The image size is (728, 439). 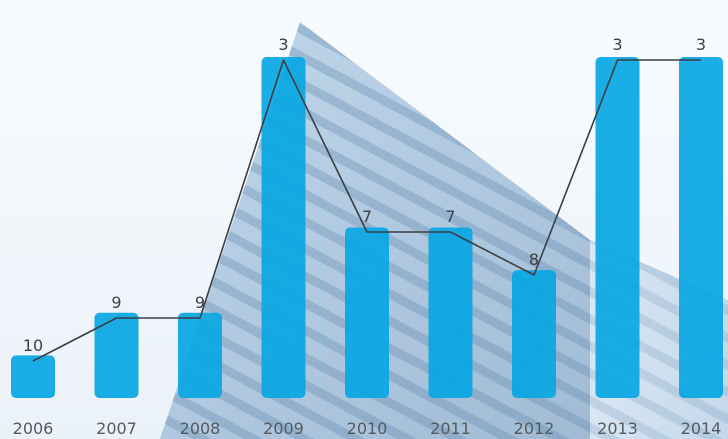 What do you see at coordinates (617, 44) in the screenshot?
I see `data-label-2013: 3` at bounding box center [617, 44].